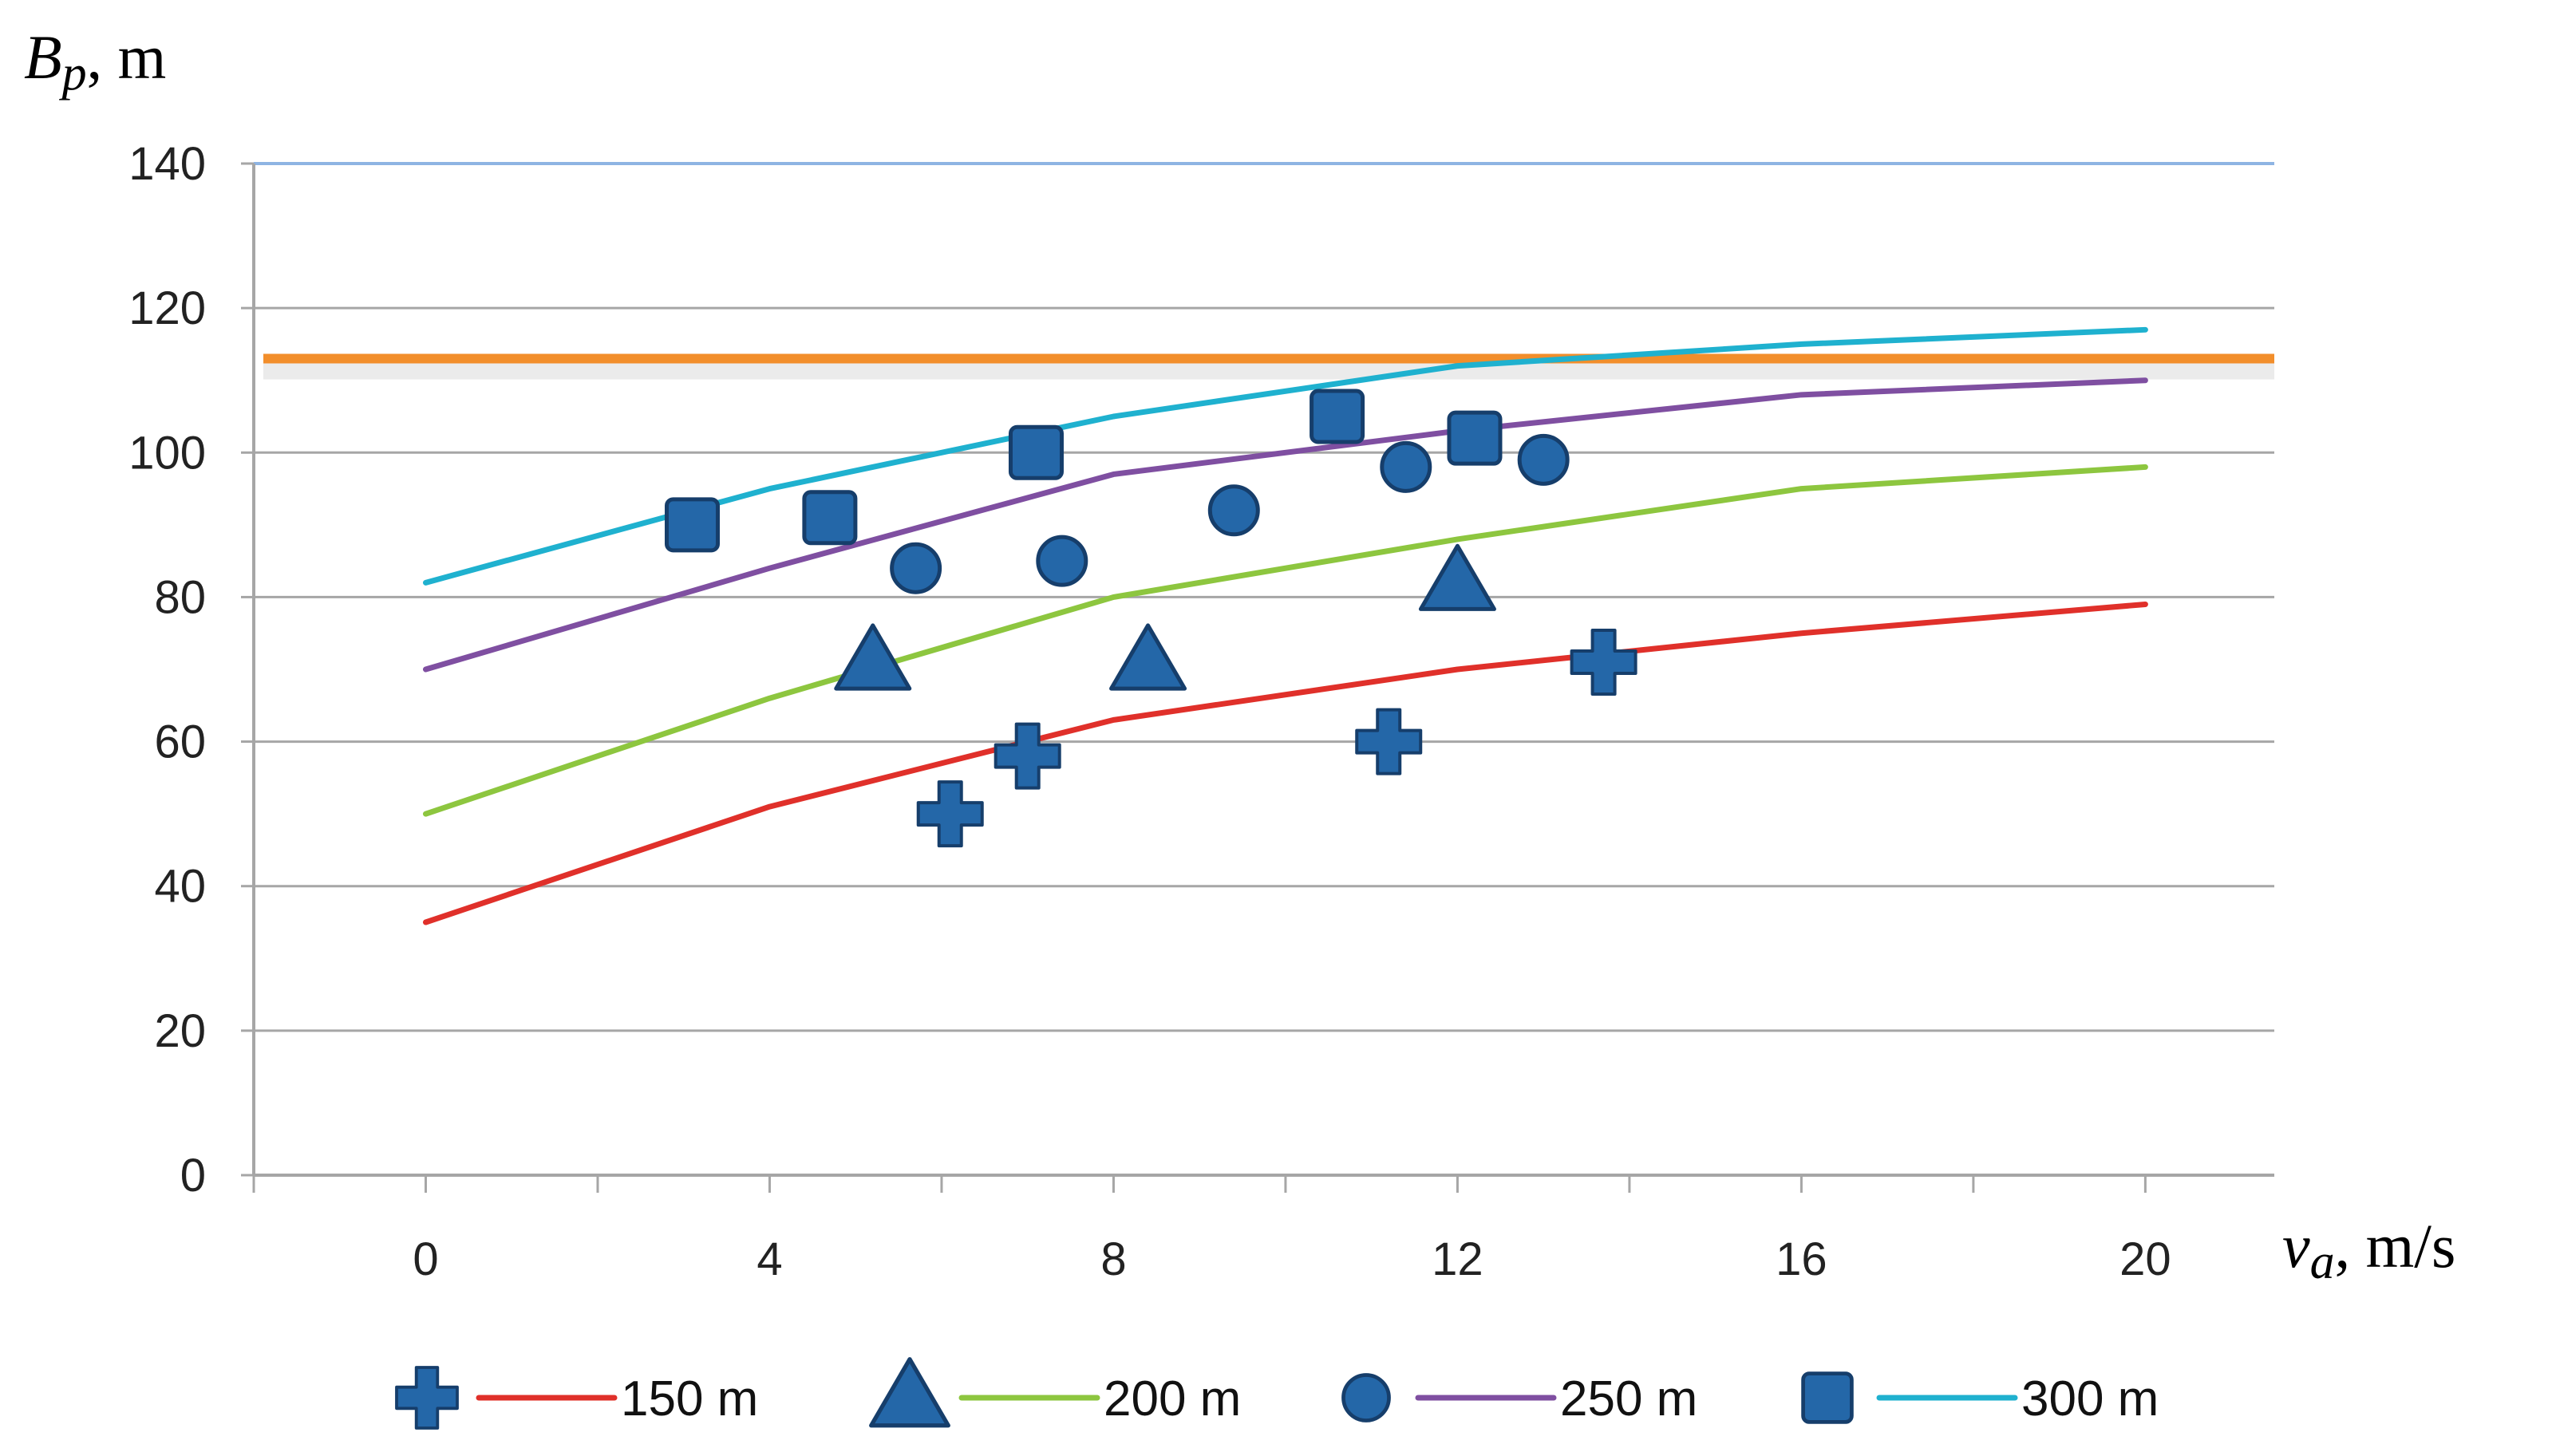 The height and width of the screenshot is (1456, 2552). Describe the element at coordinates (1172, 1398) in the screenshot. I see `legend-label: 200 m` at that location.